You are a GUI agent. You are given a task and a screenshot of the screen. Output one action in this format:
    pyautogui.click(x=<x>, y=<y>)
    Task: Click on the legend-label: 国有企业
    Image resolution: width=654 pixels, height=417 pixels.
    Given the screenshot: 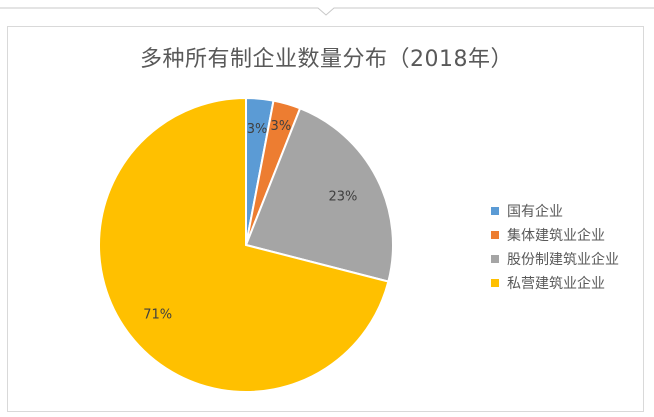 What is the action you would take?
    pyautogui.click(x=535, y=211)
    